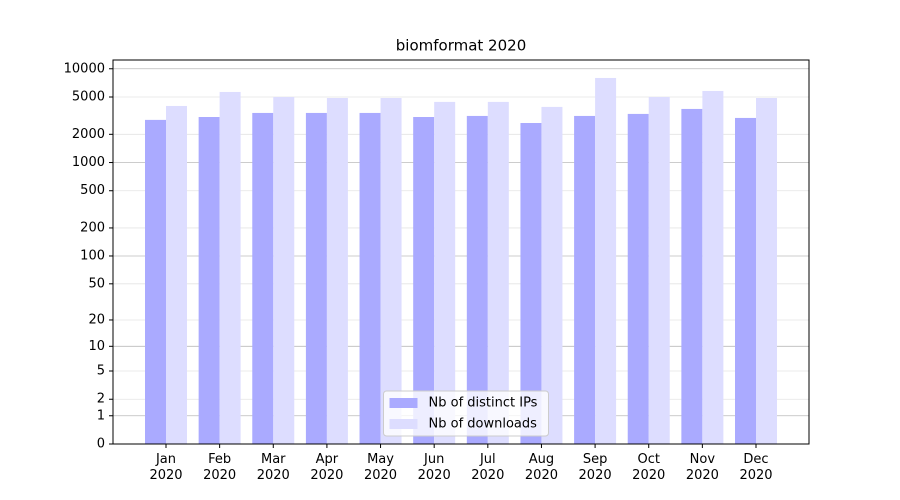 The image size is (900, 500). What do you see at coordinates (92, 255) in the screenshot?
I see `y-tick-label: 100` at bounding box center [92, 255].